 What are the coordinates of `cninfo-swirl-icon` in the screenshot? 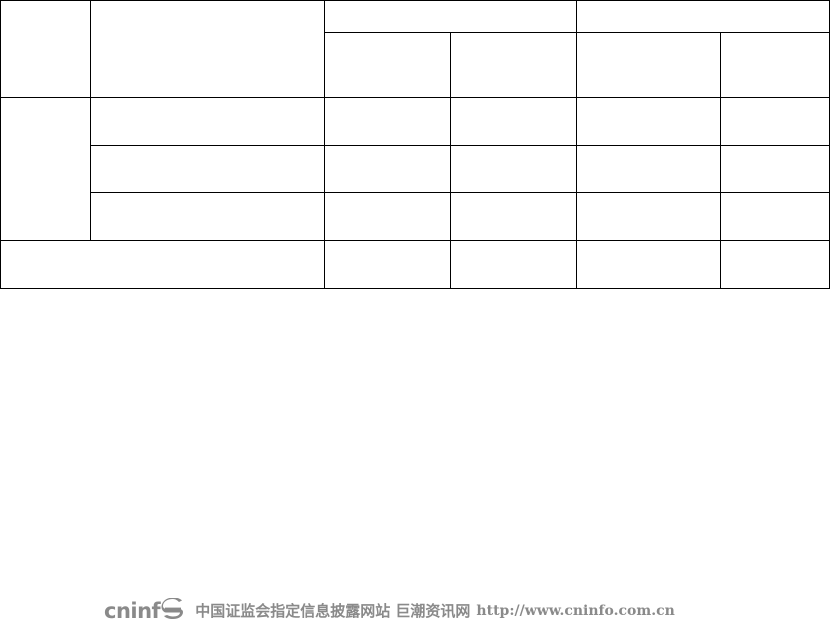 It's located at (173, 610).